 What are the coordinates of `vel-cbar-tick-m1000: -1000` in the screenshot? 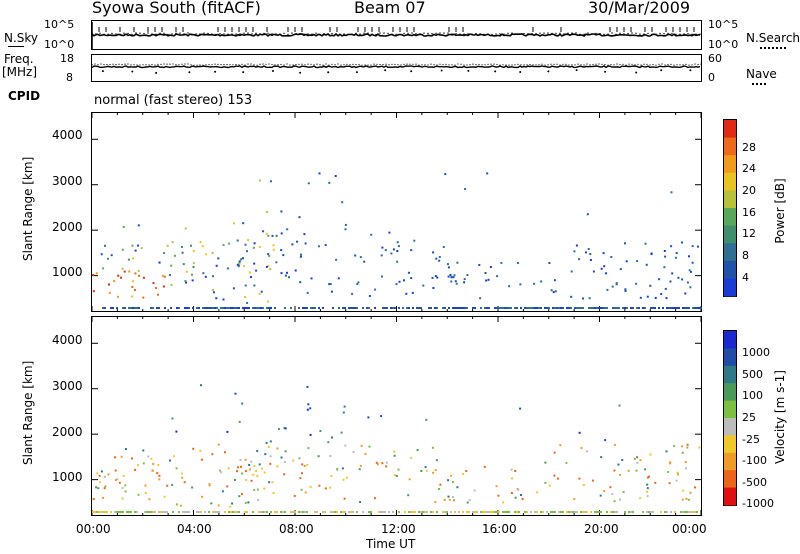 It's located at (758, 503).